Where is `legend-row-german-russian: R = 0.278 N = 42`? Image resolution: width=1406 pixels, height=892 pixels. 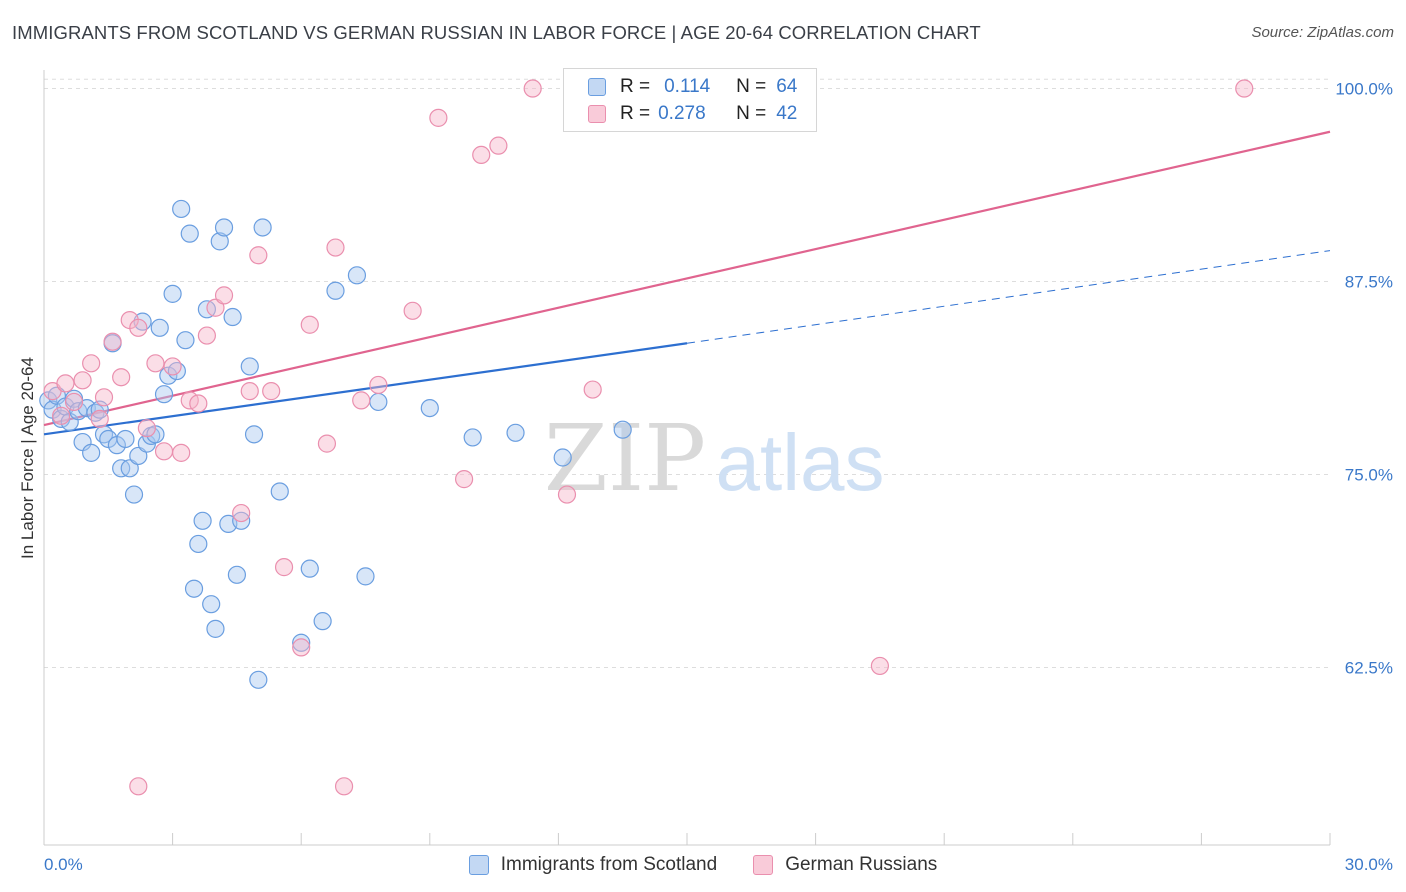 legend-row-german-russian: R = 0.278 N = 42 is located at coordinates (692, 114).